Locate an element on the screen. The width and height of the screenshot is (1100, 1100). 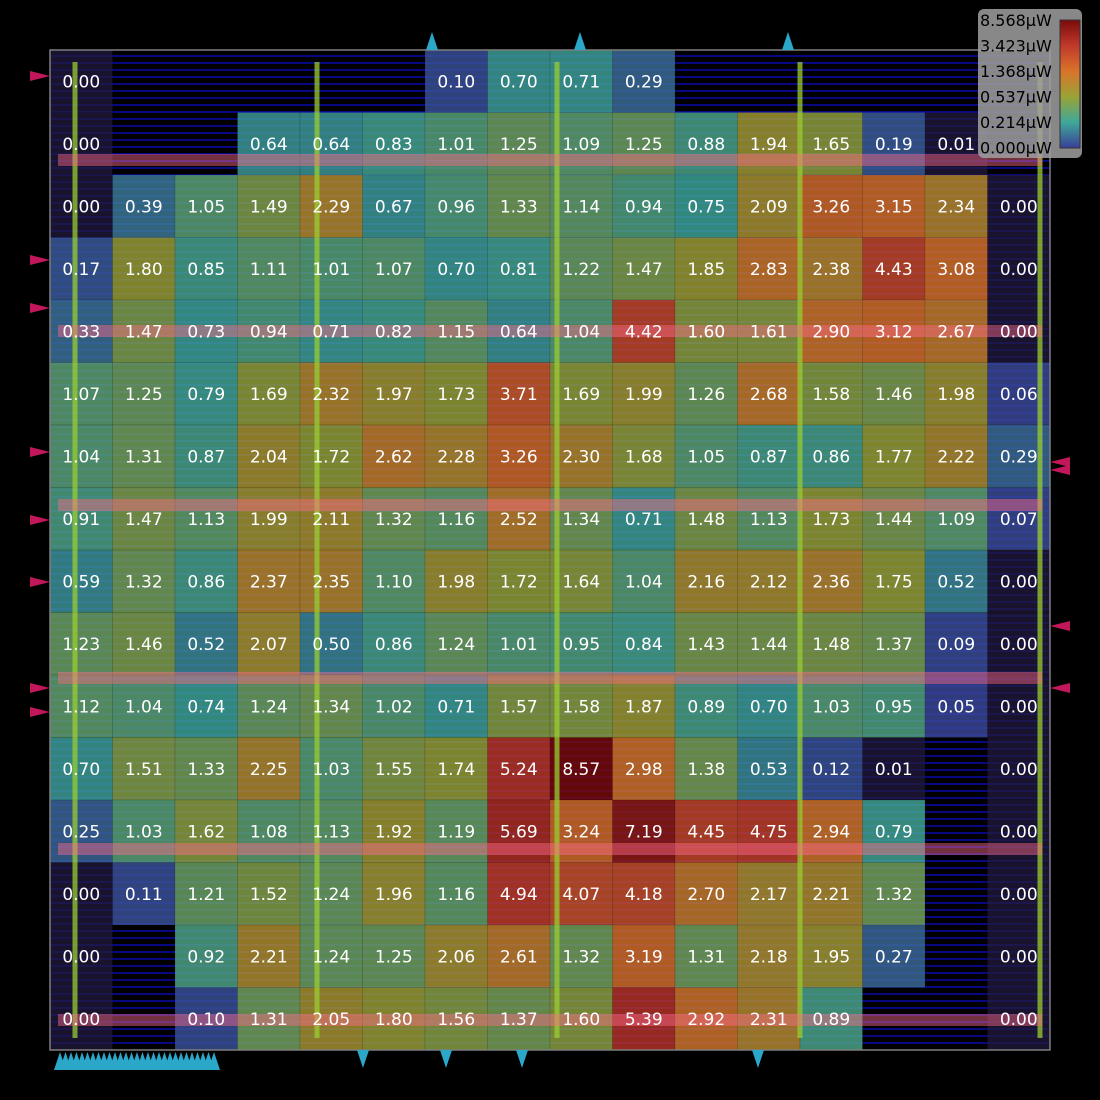
top-pin-marker is located at coordinates (432, 41).